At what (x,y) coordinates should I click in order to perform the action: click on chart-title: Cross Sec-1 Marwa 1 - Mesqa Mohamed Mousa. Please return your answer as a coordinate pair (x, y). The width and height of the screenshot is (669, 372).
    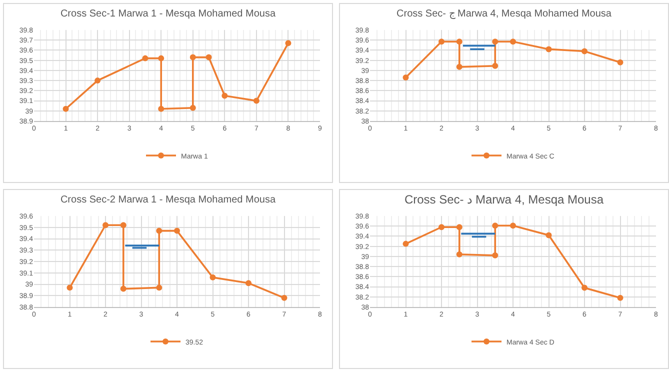
    Looking at the image, I should click on (168, 14).